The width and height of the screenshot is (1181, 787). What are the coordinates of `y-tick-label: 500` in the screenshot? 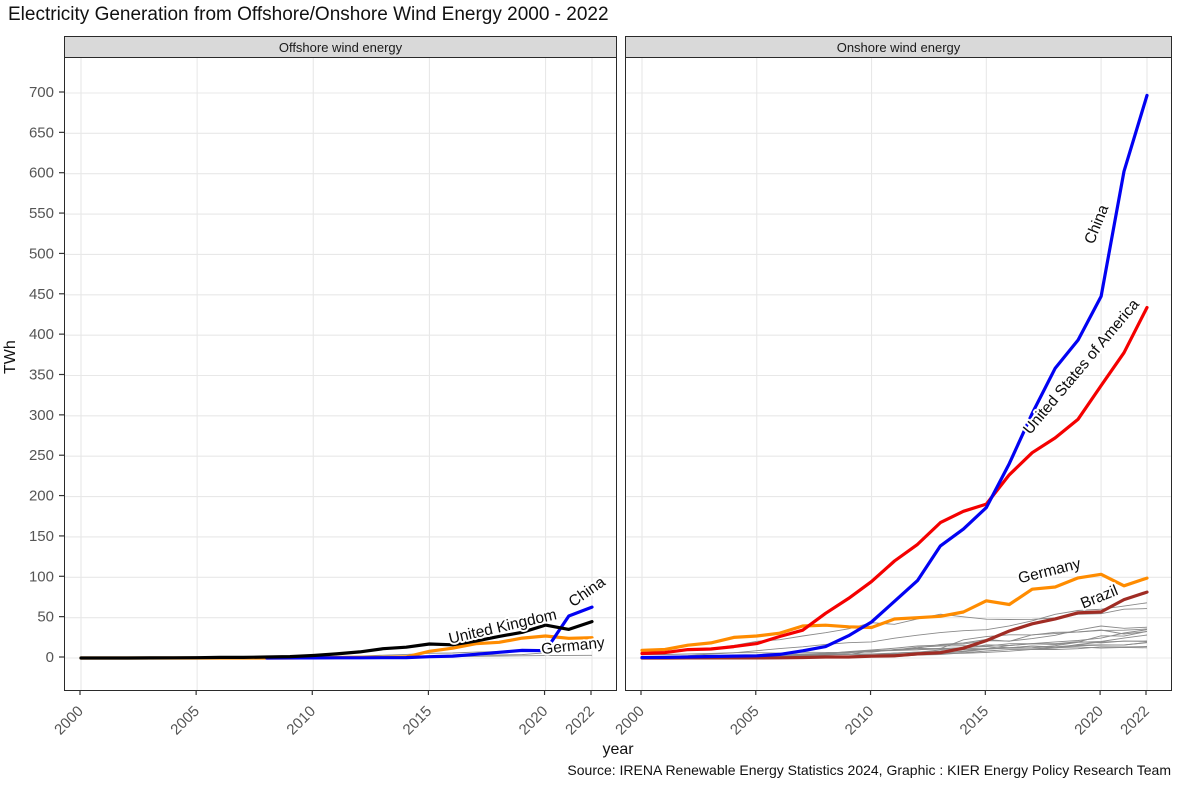 It's located at (41, 253).